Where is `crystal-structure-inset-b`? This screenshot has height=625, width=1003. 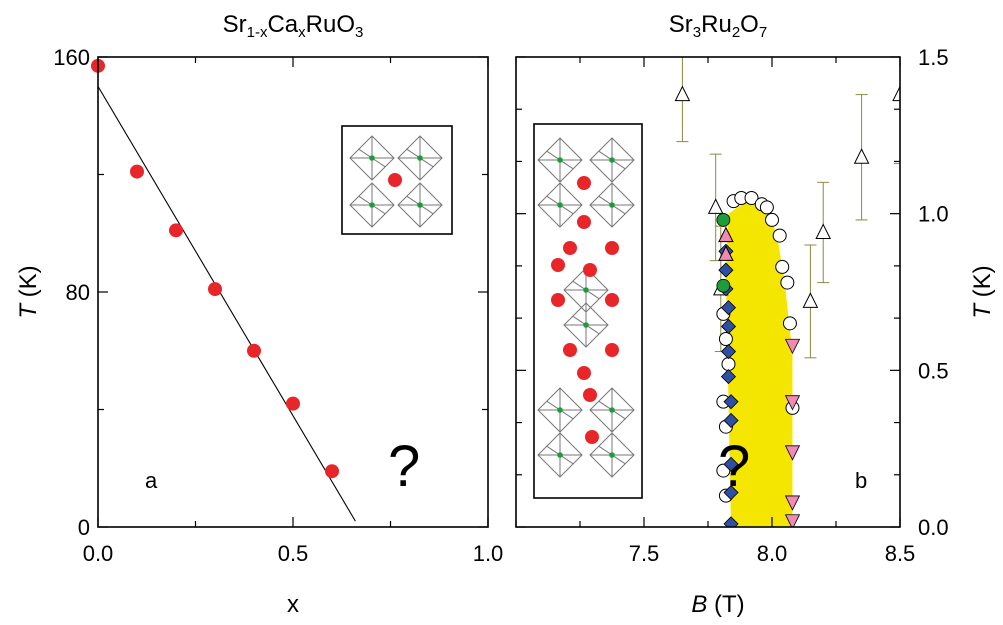
crystal-structure-inset-b is located at coordinates (588, 311).